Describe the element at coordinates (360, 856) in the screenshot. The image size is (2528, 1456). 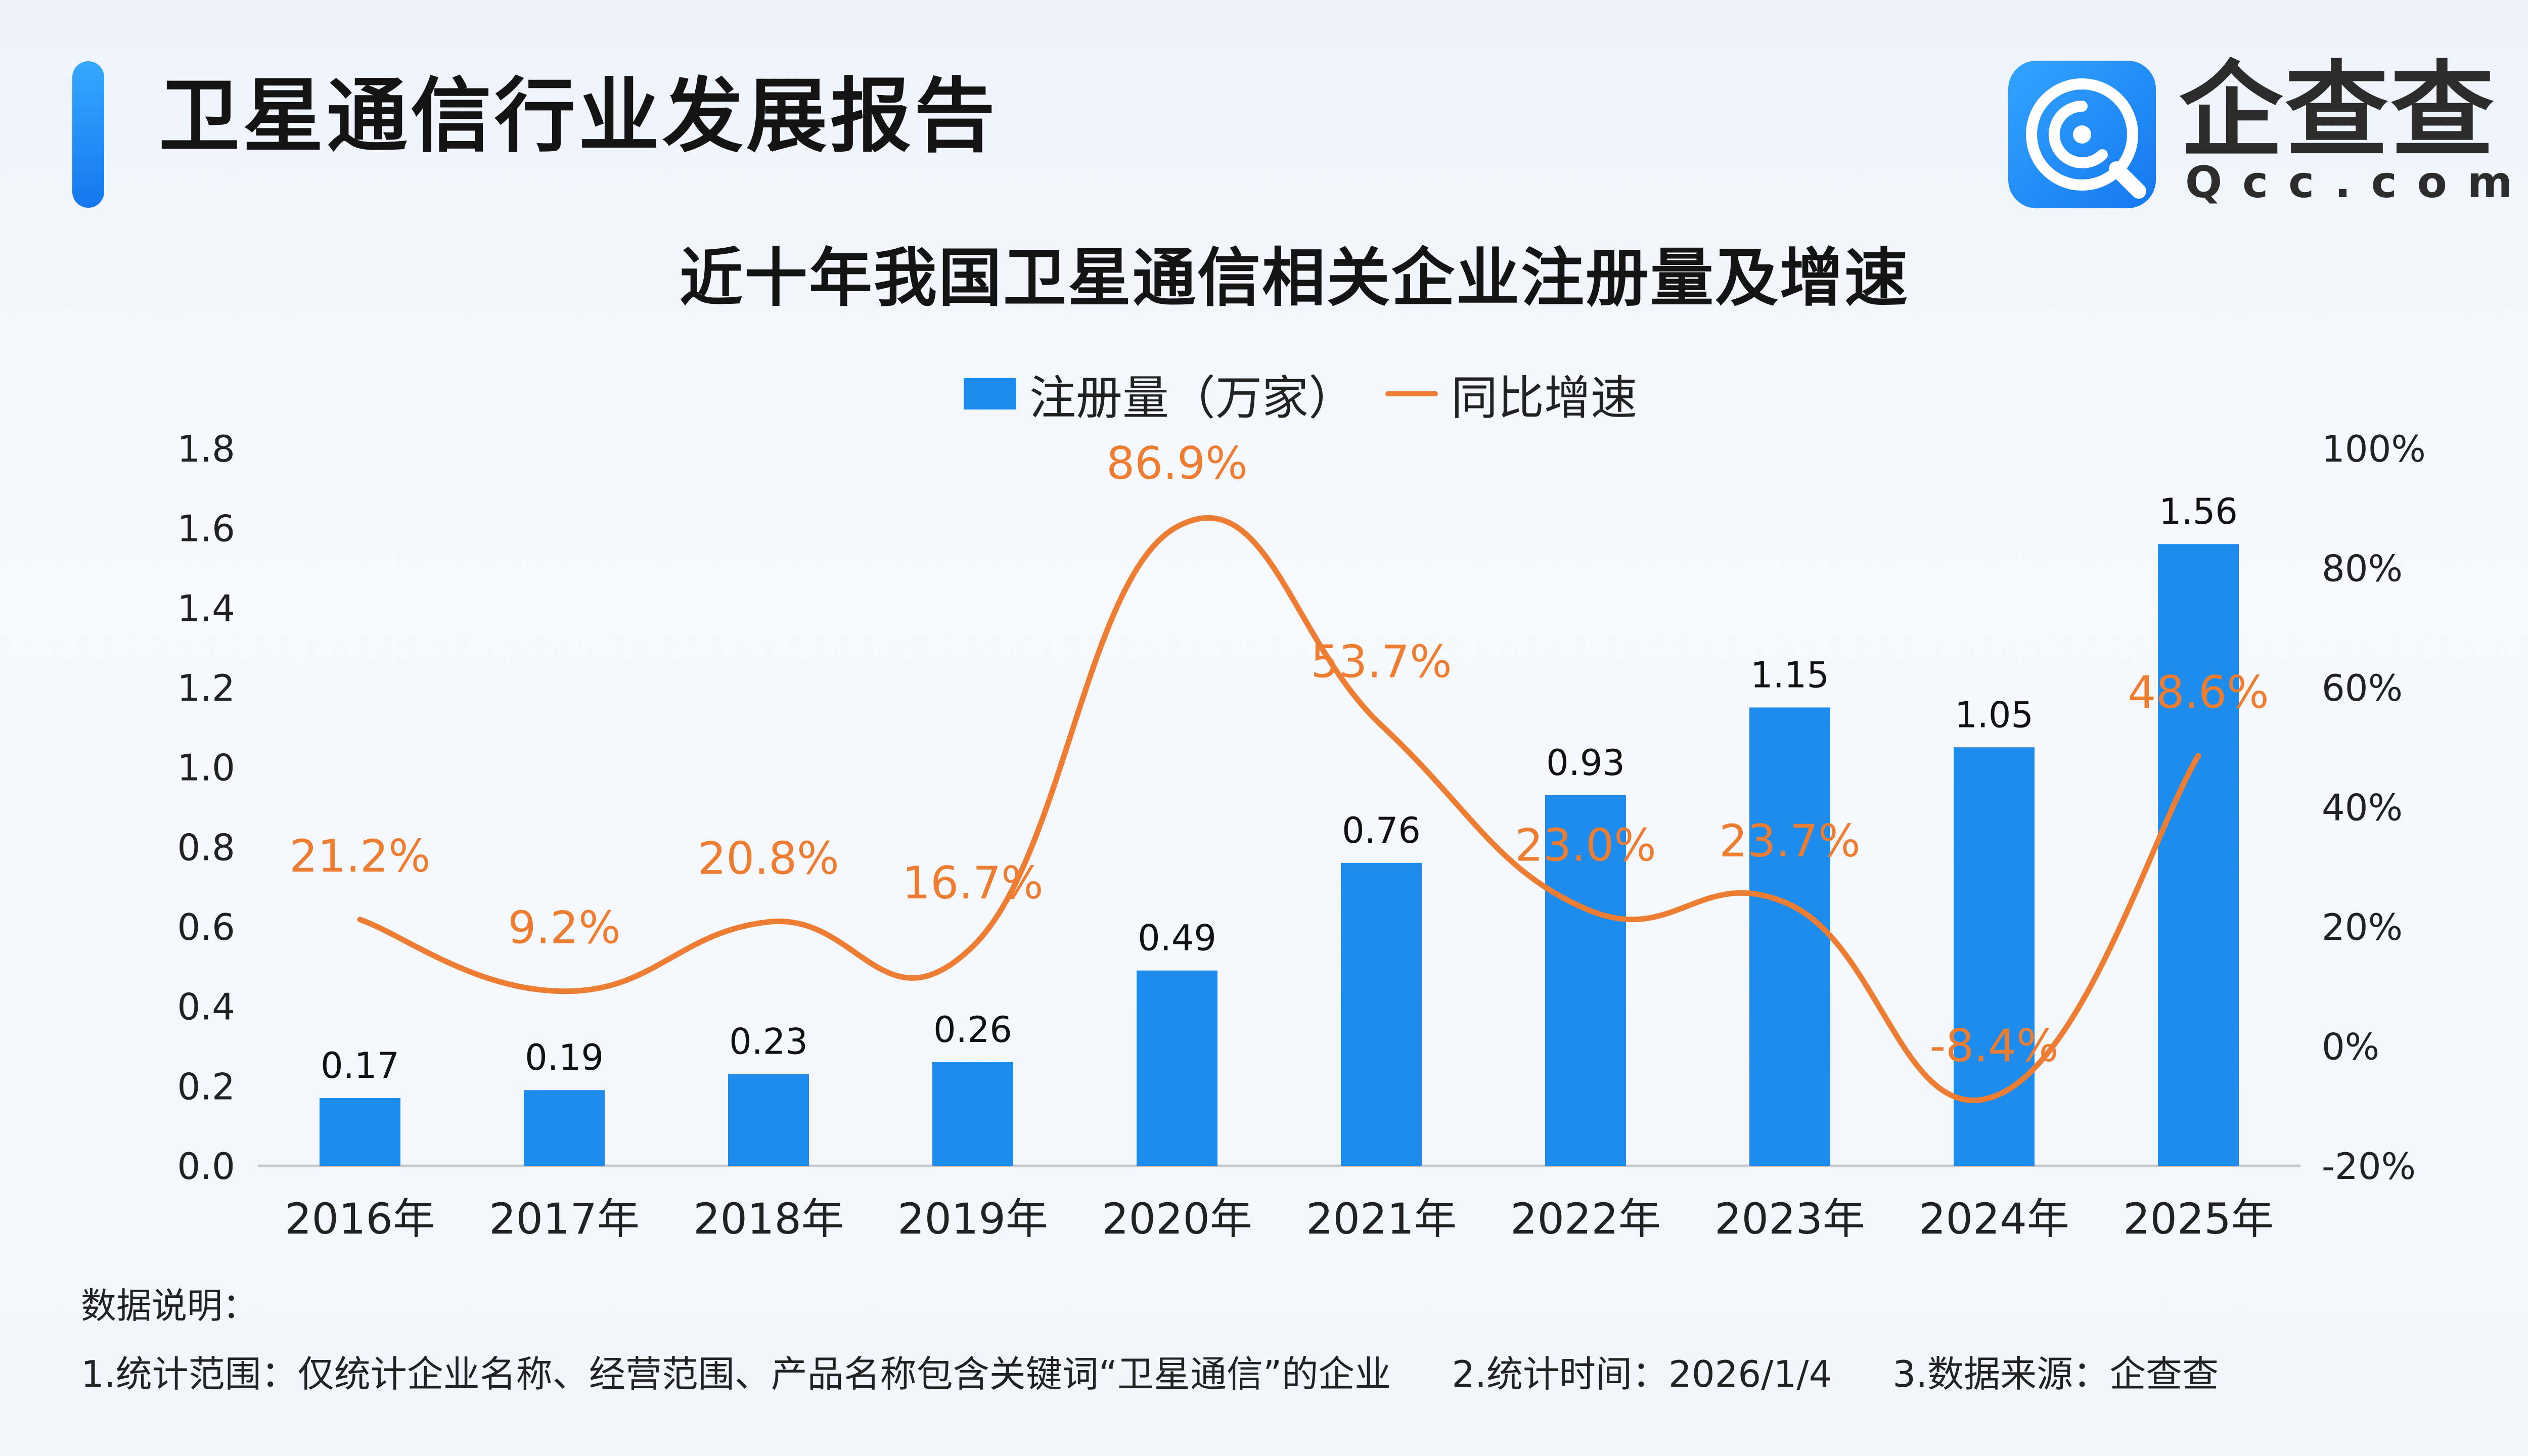
I see `growth-rate-label: 21.2%` at that location.